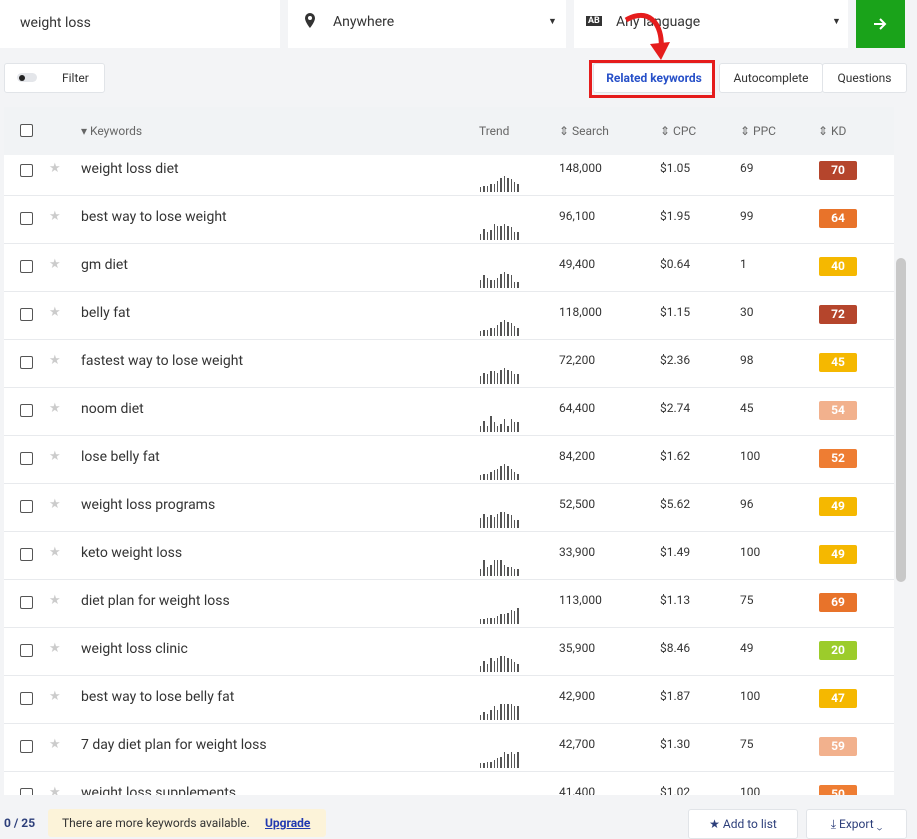 The image size is (917, 839). I want to click on cpc: $1.95, so click(675, 216).